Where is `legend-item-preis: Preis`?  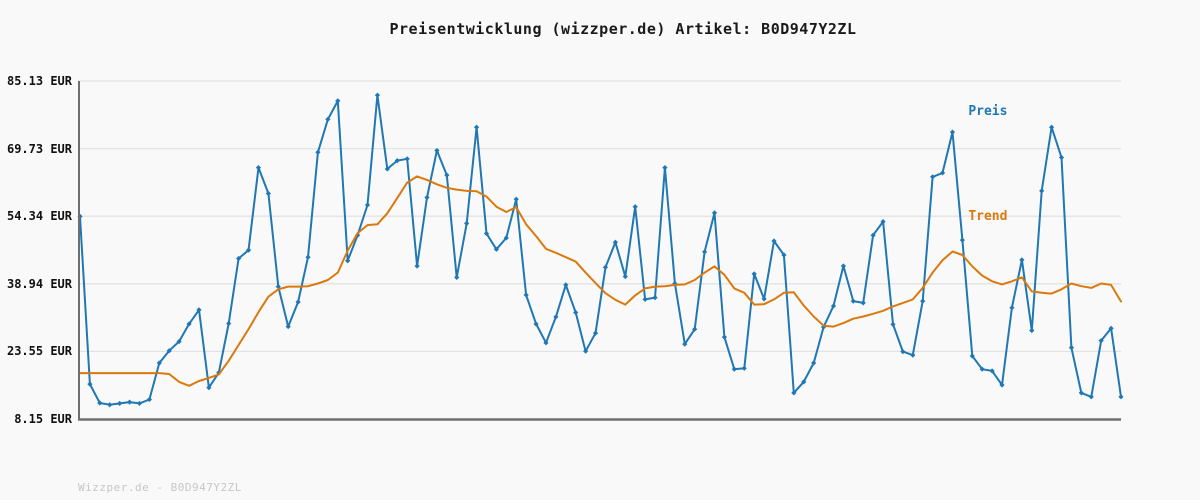 legend-item-preis: Preis is located at coordinates (972, 111).